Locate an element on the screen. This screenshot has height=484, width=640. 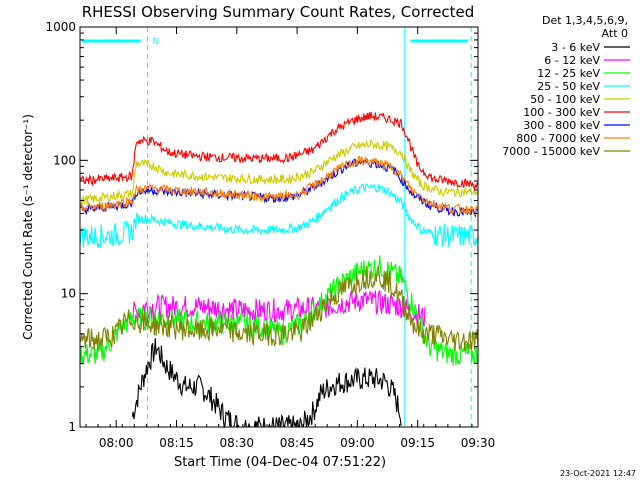
legend-label: 7000 - 15000 keV is located at coordinates (551, 151).